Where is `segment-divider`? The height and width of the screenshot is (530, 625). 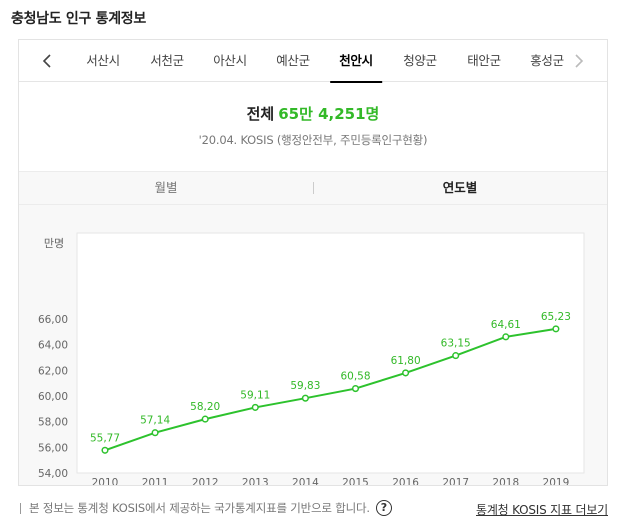
segment-divider is located at coordinates (313, 188).